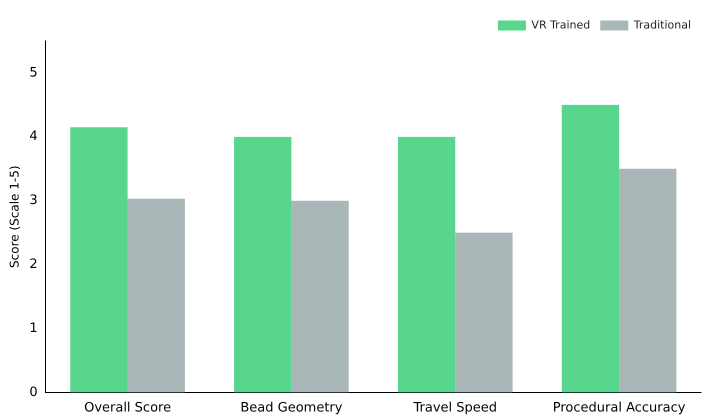 The width and height of the screenshot is (707, 419). I want to click on y-tick-label: 3, so click(33, 200).